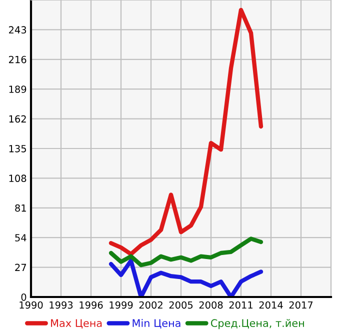  What do you see at coordinates (257, 324) in the screenshot?
I see `legend-label: Сред.Цена, т.йен` at bounding box center [257, 324].